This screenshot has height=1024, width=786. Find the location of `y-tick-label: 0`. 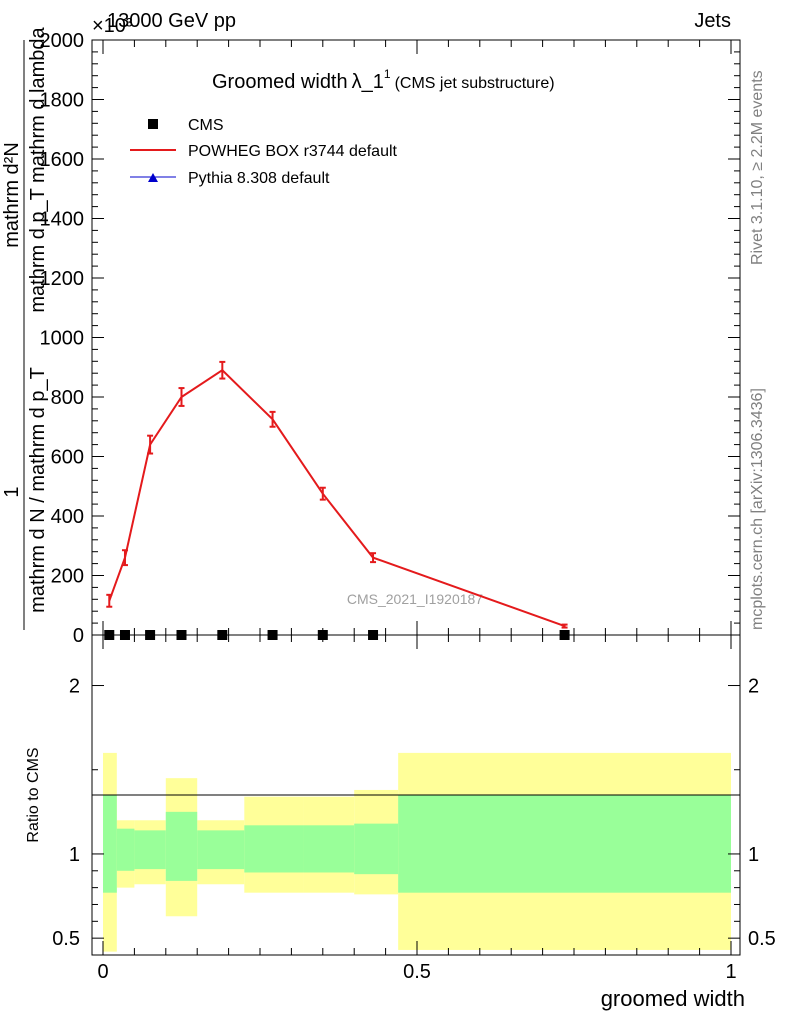

y-tick-label: 0 is located at coordinates (78, 636).